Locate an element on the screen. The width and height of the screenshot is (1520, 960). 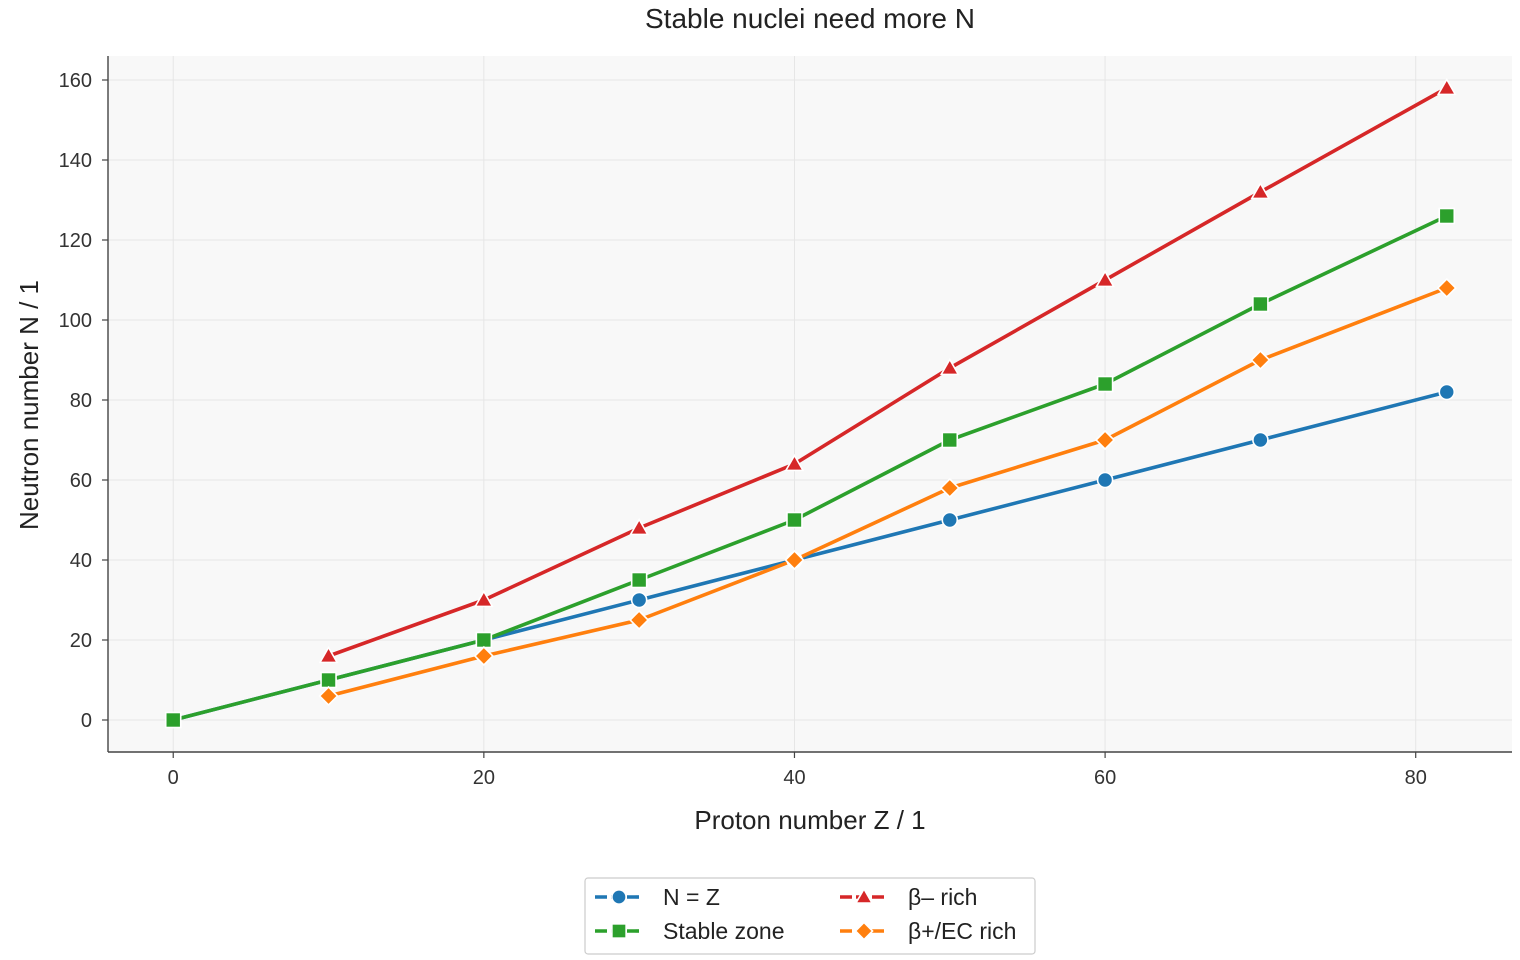
x-tick-label: 80 is located at coordinates (1416, 778).